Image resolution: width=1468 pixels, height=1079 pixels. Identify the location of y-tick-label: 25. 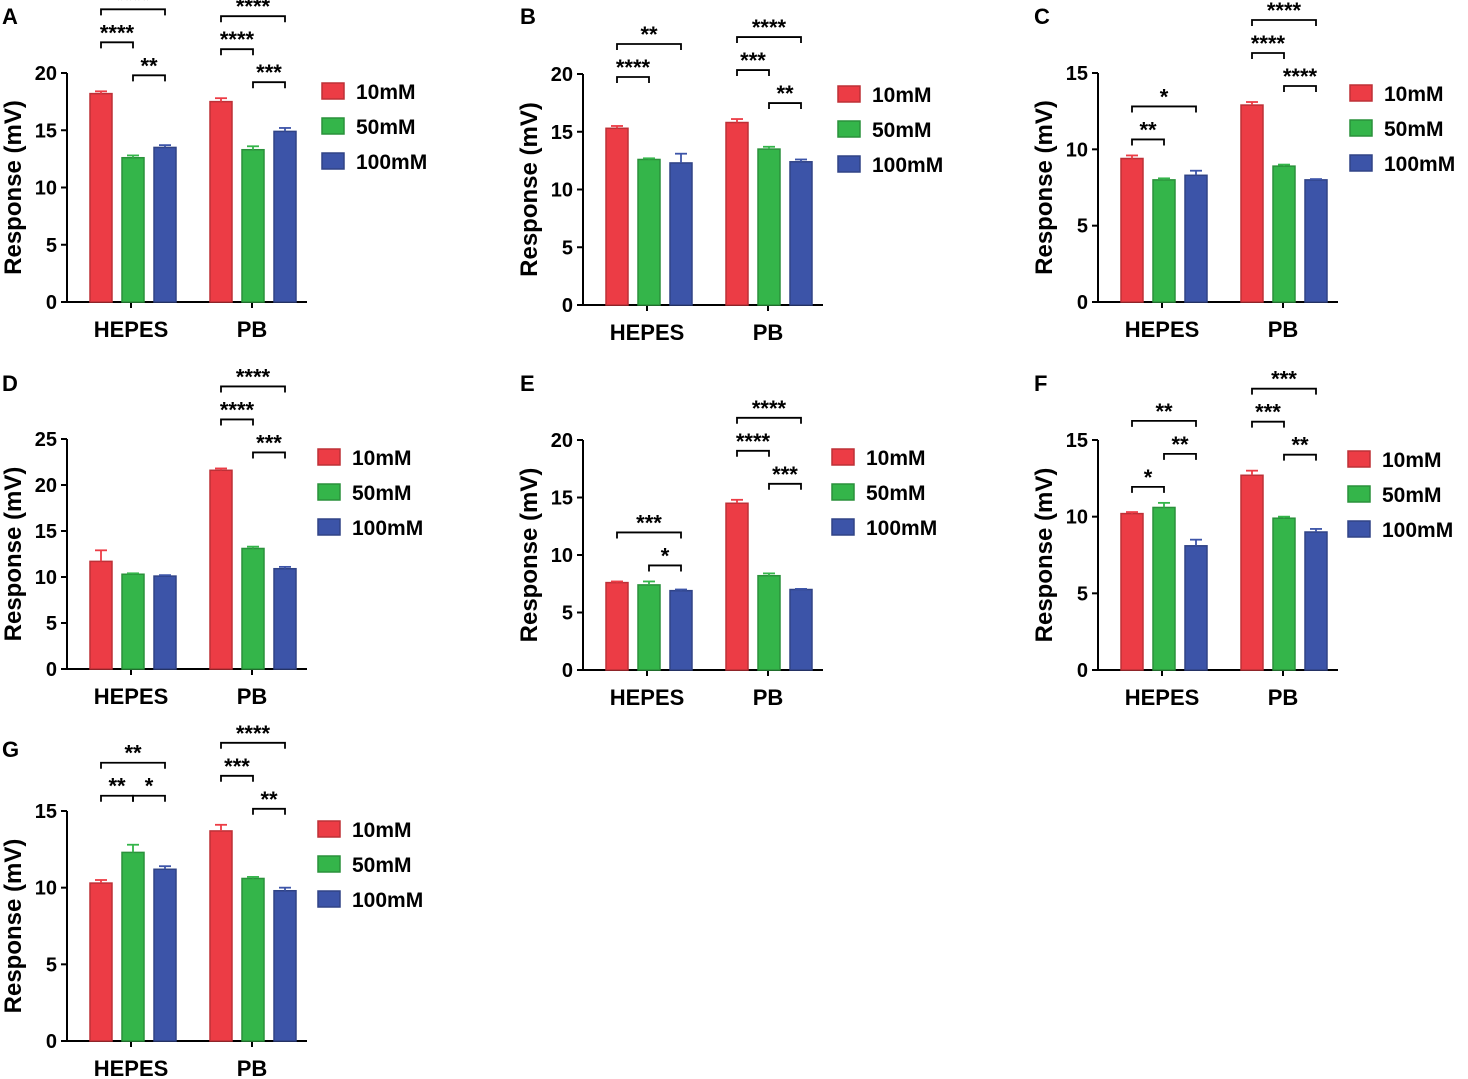
(46, 440).